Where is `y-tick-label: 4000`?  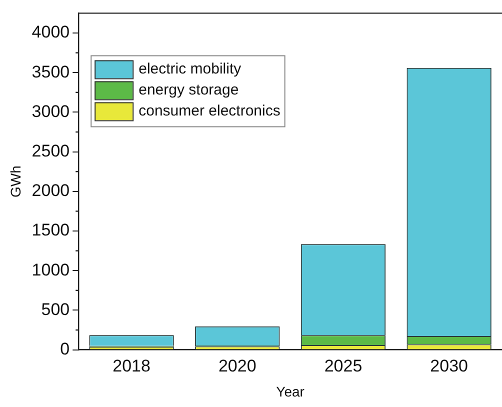 y-tick-label: 4000 is located at coordinates (51, 32).